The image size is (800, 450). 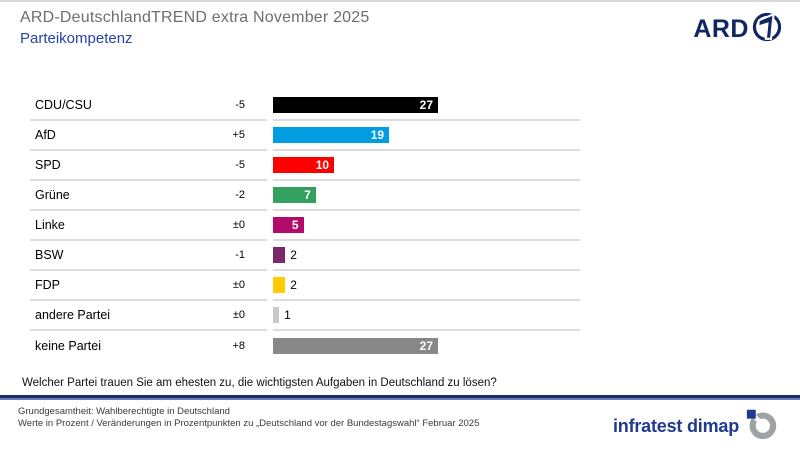 What do you see at coordinates (426, 316) in the screenshot?
I see `row-bar-cell: 1` at bounding box center [426, 316].